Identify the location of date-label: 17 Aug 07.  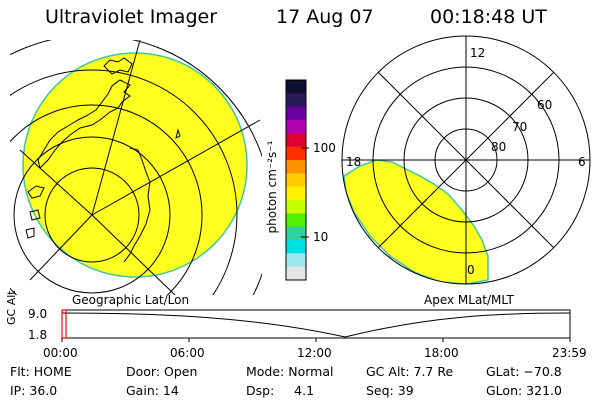
(325, 17).